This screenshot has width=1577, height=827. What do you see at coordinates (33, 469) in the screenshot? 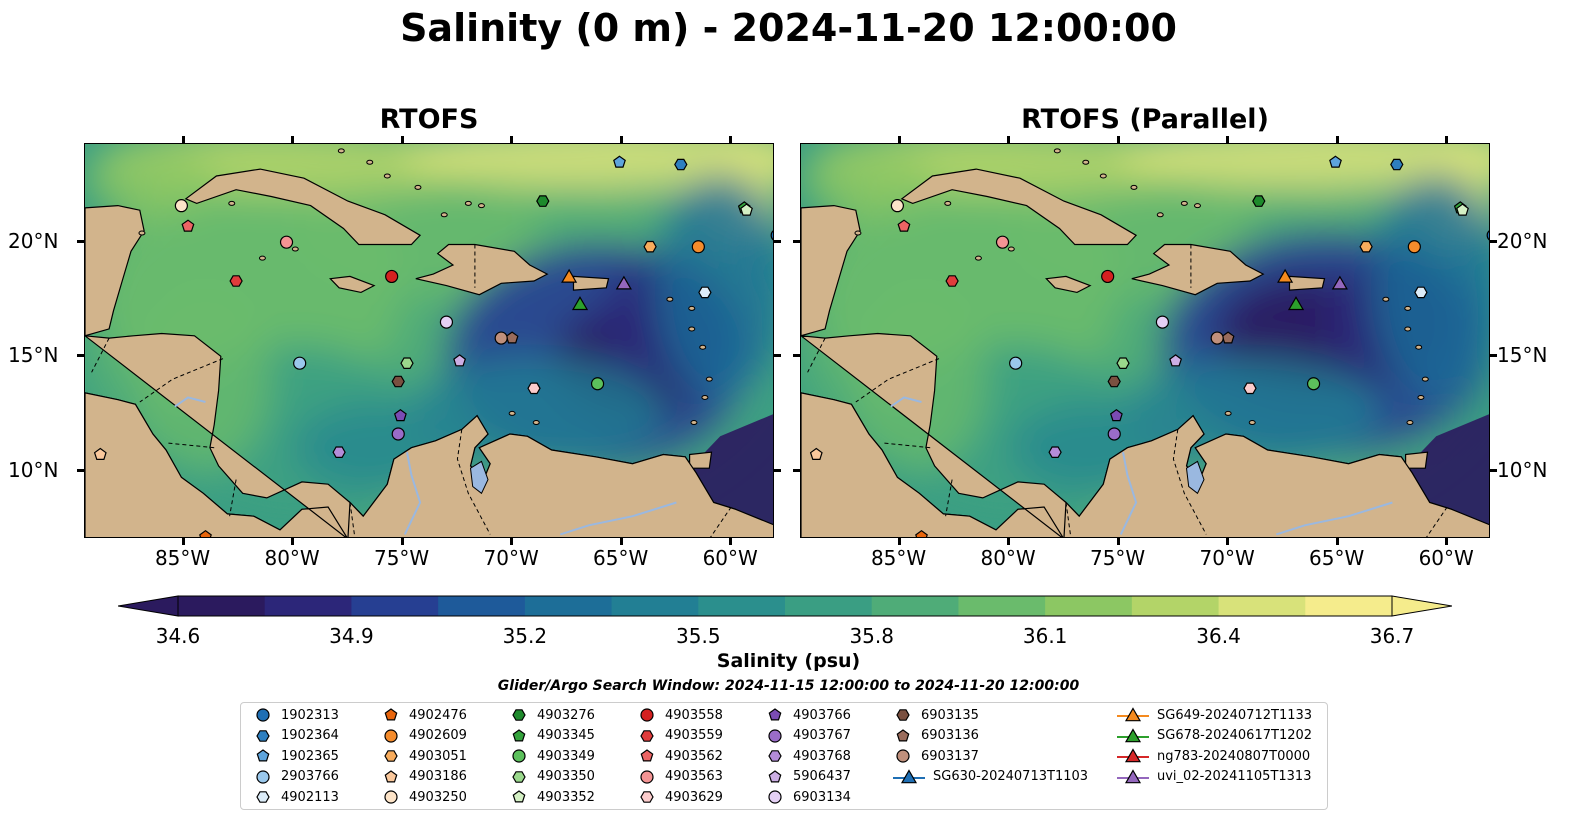
I see `y-tick-label-left: 10°N` at bounding box center [33, 469].